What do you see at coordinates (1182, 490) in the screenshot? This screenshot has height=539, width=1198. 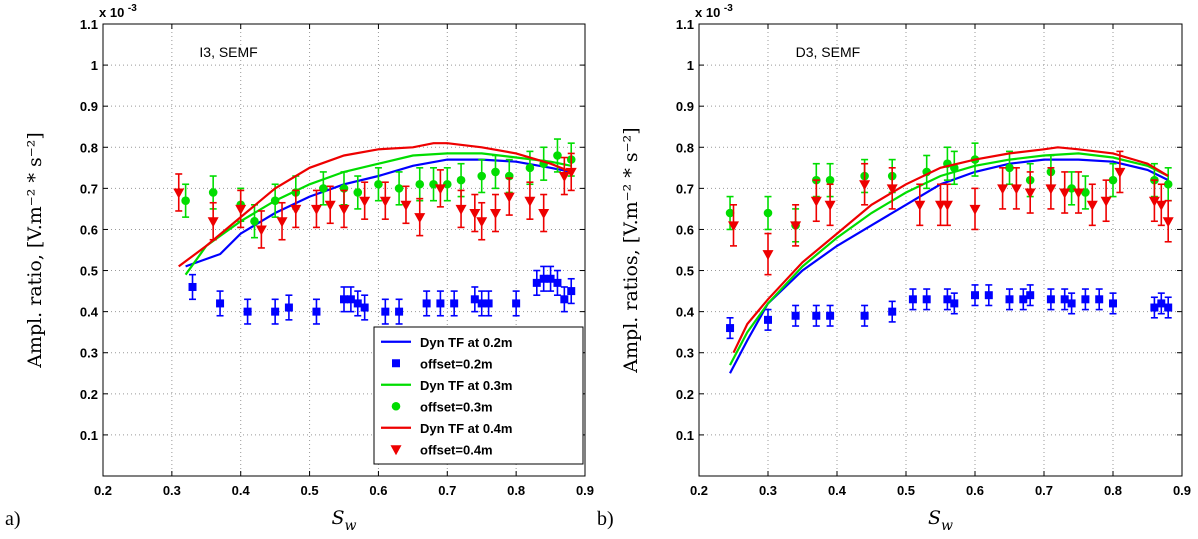 I see `x-tick-label: 0.9` at bounding box center [1182, 490].